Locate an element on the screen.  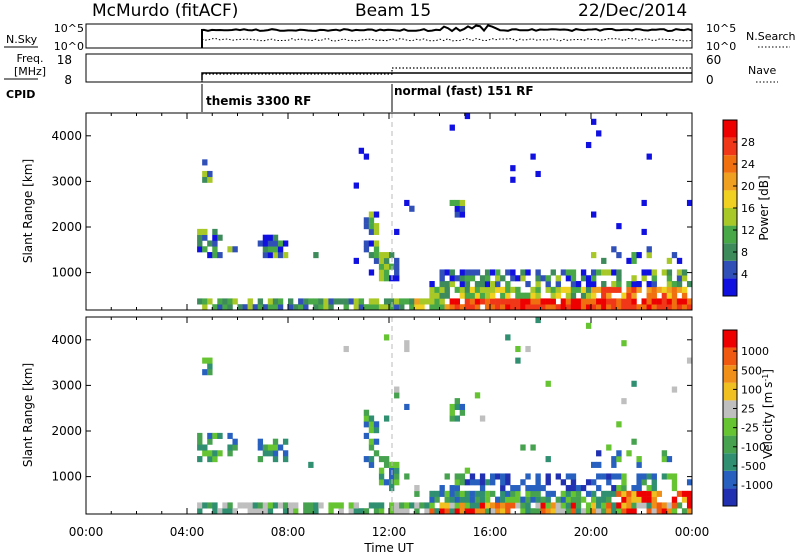
power-colorbar-tick-label: 24 is located at coordinates (748, 164).